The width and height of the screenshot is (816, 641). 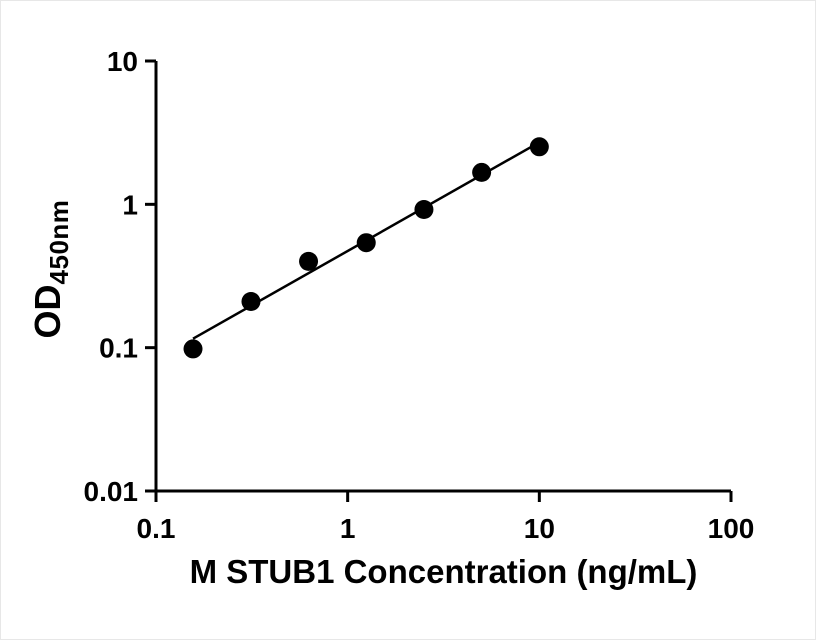 I want to click on x-tick-label: 0.1, so click(x=156, y=528).